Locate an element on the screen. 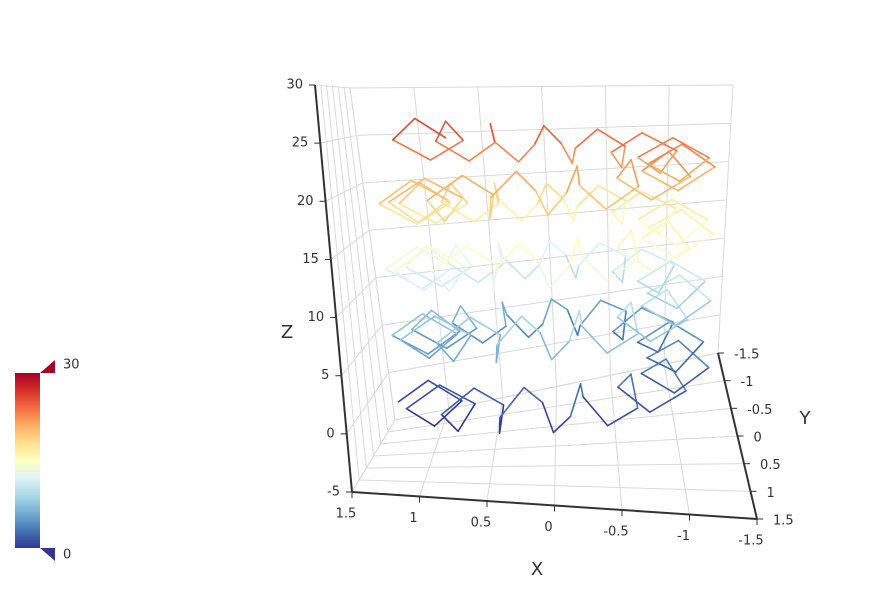  z-tick-label: -5 is located at coordinates (333, 492).